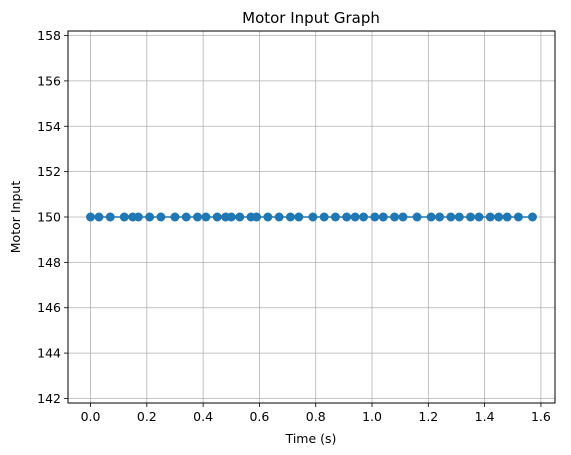 The width and height of the screenshot is (571, 455). Describe the element at coordinates (311, 18) in the screenshot. I see `chart-title: Motor Input Graph` at that location.